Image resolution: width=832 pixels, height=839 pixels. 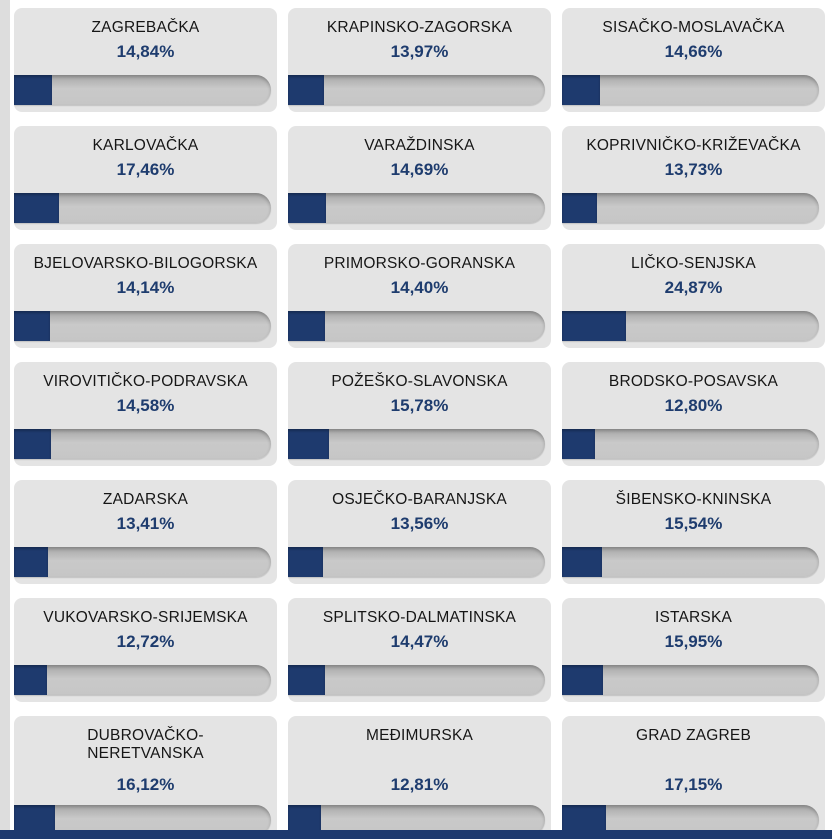 I want to click on county-card: POŽEŠKO-SLAVONSKA 15,78%, so click(x=419, y=414).